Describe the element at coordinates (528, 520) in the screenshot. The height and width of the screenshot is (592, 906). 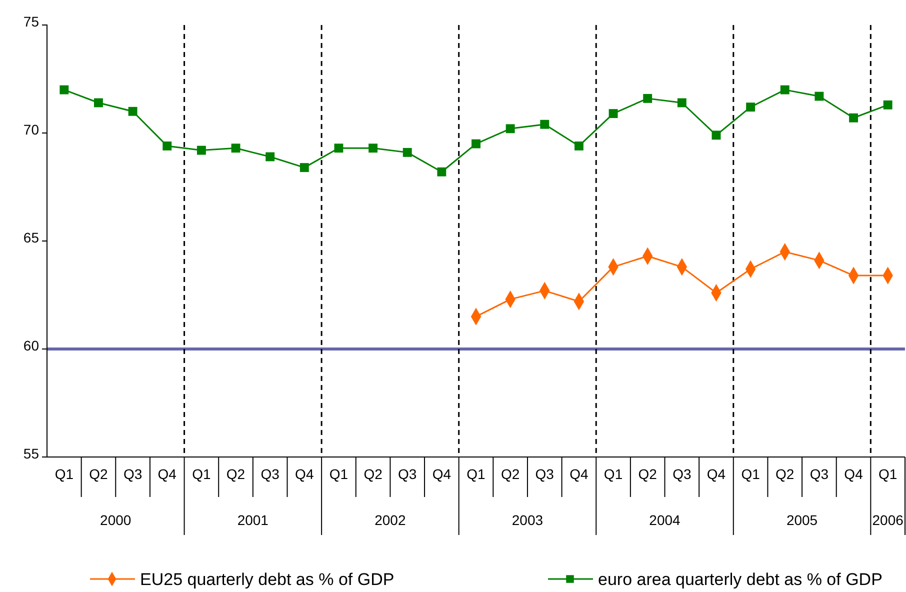
I see `text: 2003` at that location.